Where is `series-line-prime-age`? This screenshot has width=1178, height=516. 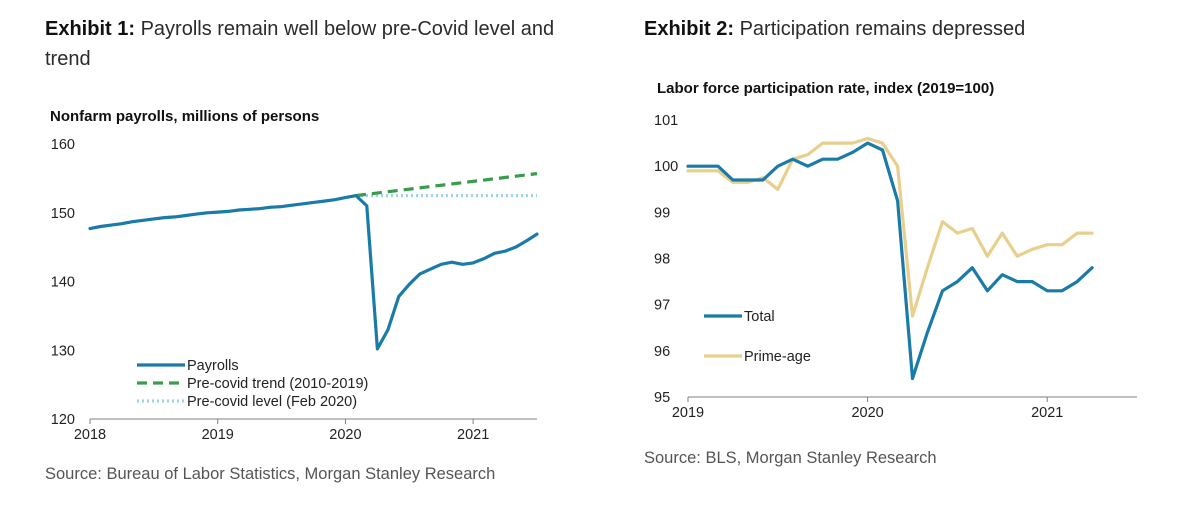 series-line-prime-age is located at coordinates (890, 227).